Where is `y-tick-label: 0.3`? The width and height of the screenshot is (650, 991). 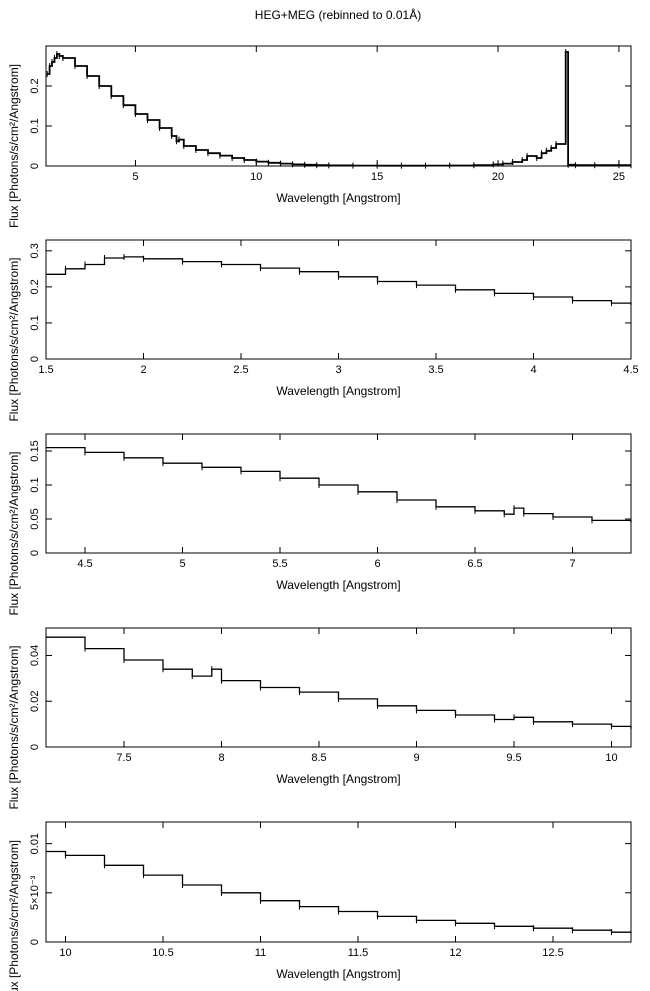
y-tick-label: 0.3 is located at coordinates (35, 250).